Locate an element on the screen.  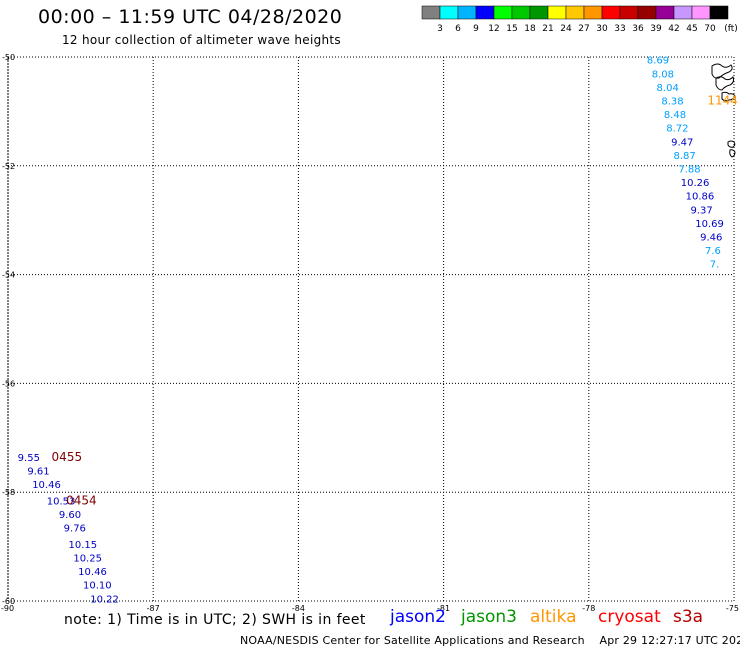
longitude-label: -87 is located at coordinates (153, 608).